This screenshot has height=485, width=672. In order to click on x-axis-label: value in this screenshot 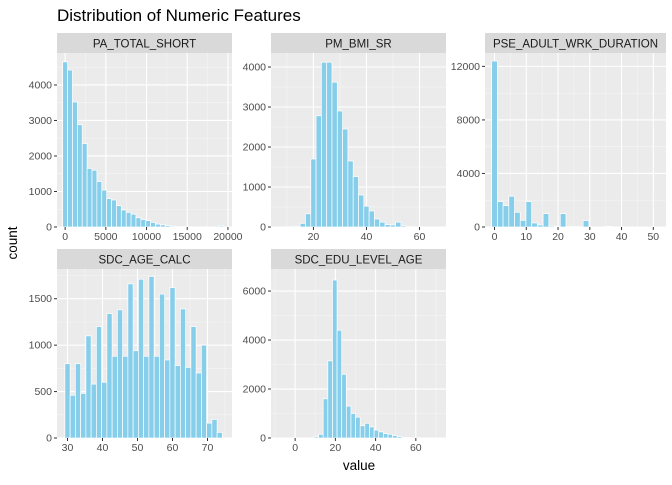, I will do `click(359, 465)`.